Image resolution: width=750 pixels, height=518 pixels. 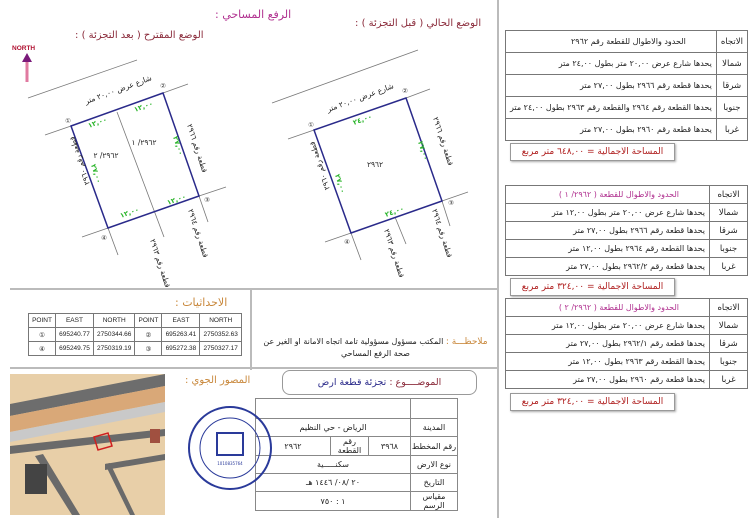 What do you see at coordinates (333, 427) in the screenshot?
I see `value: الرياض - حي النظيم` at bounding box center [333, 427].